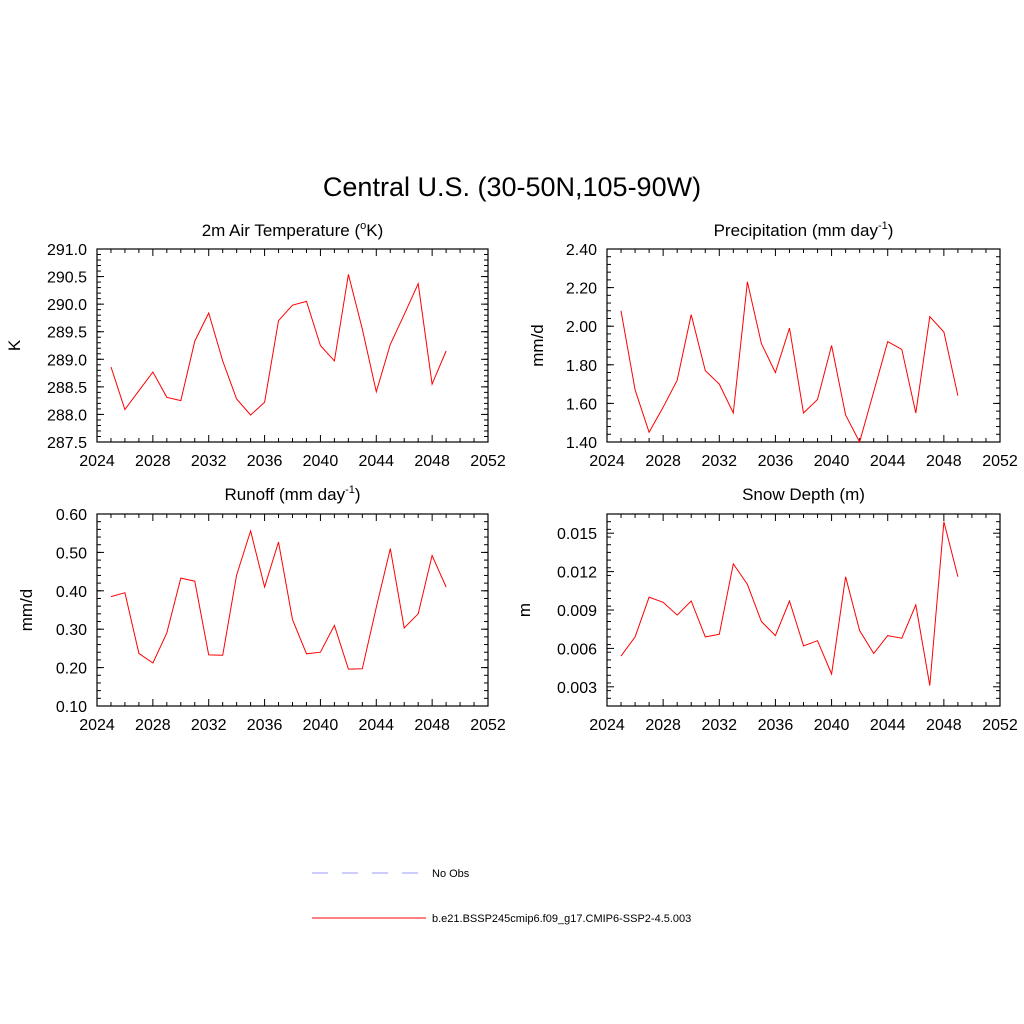  Describe the element at coordinates (67, 333) in the screenshot. I see `y-tick-label: 289.5` at that location.